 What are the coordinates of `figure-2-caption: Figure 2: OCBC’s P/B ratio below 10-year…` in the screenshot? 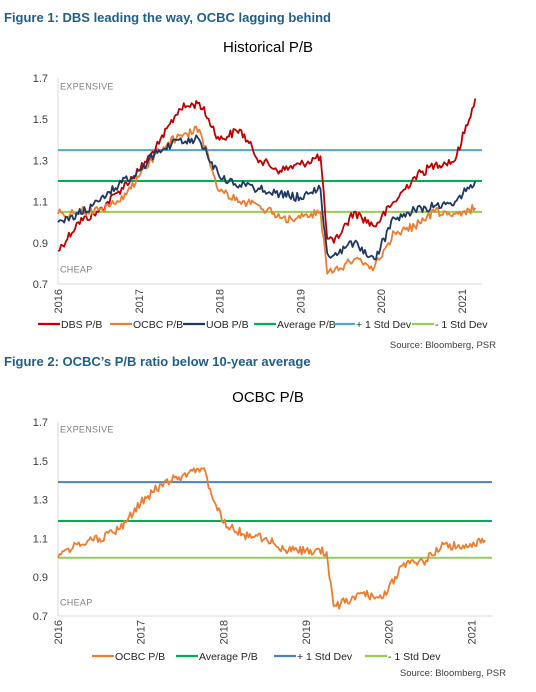 It's located at (157, 361).